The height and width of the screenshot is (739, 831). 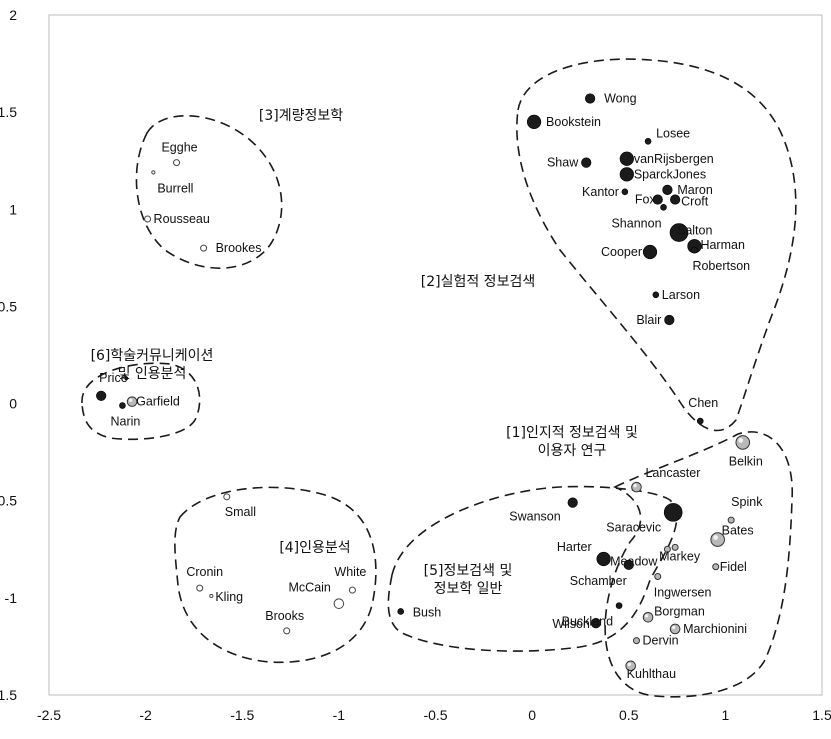 I want to click on x-axis: -2.5 -2 -1.5 -1 -0.5 0 0.5 1 1.5, so click(x=434, y=715).